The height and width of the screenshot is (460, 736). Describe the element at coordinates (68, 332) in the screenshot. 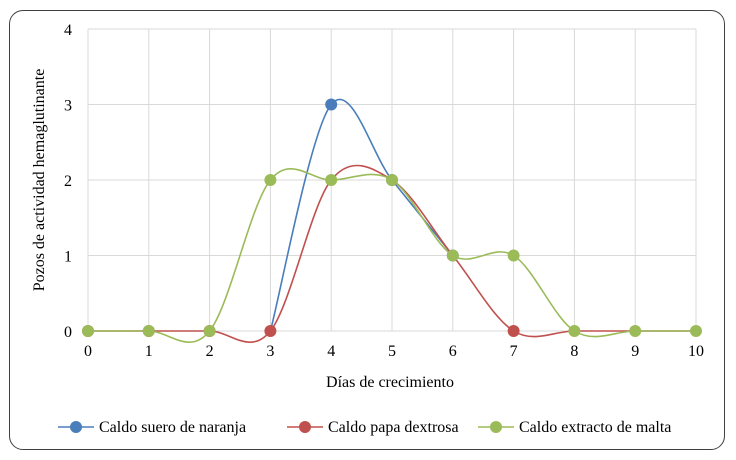

I see `y-tick-label: 0` at that location.